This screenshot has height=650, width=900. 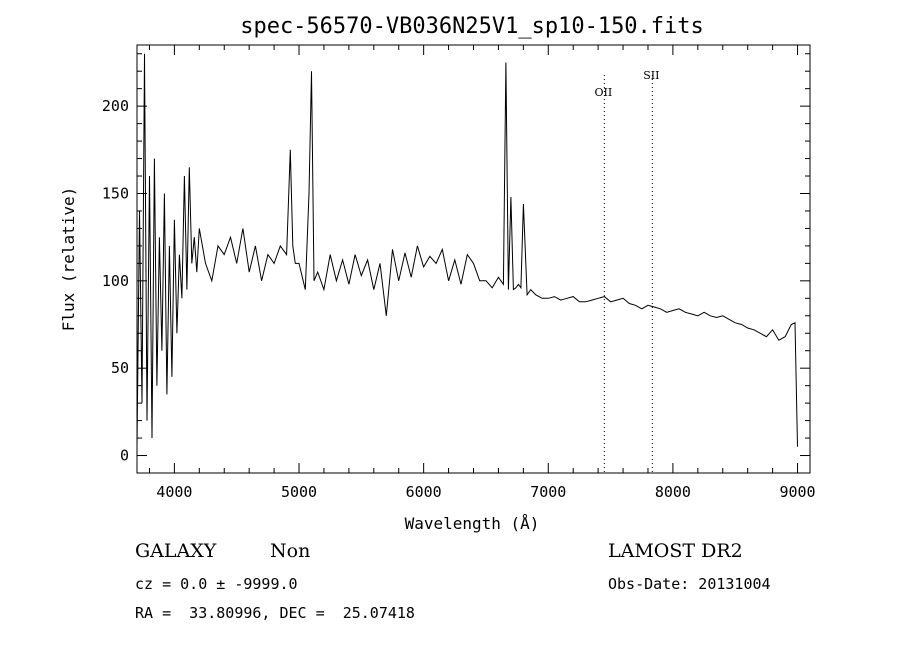 What do you see at coordinates (472, 26) in the screenshot?
I see `chart-title: spec-56570-VB036N25V1_sp10-150.fits` at bounding box center [472, 26].